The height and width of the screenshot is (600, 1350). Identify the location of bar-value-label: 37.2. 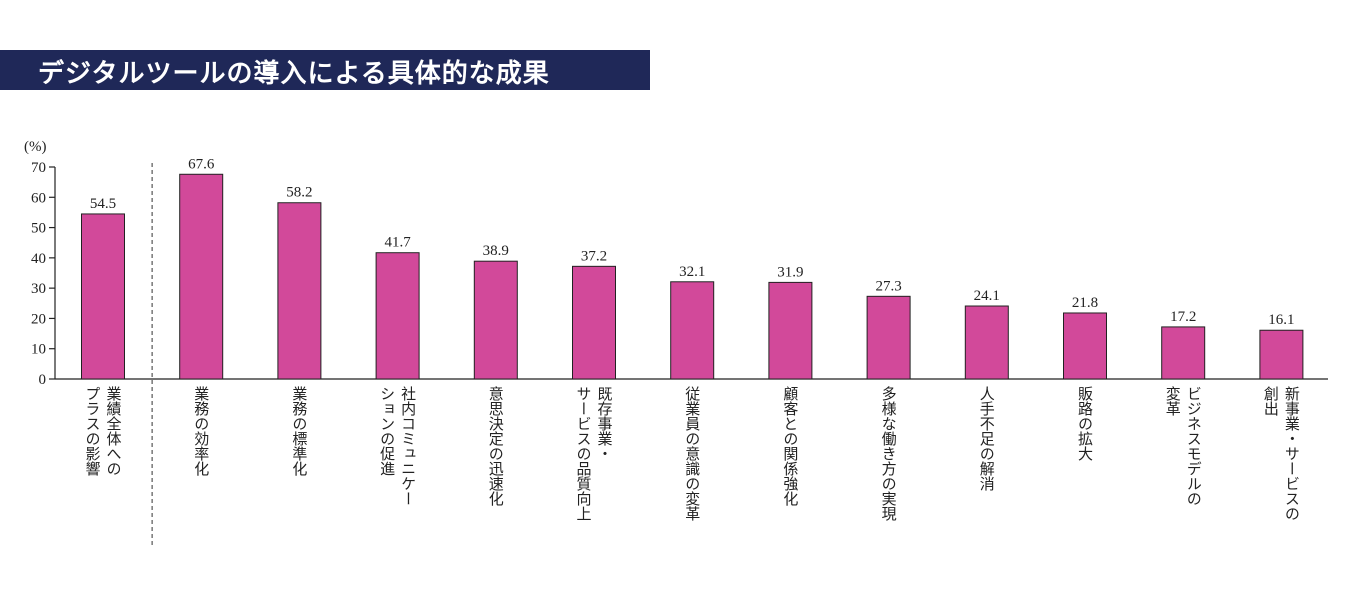
(594, 256).